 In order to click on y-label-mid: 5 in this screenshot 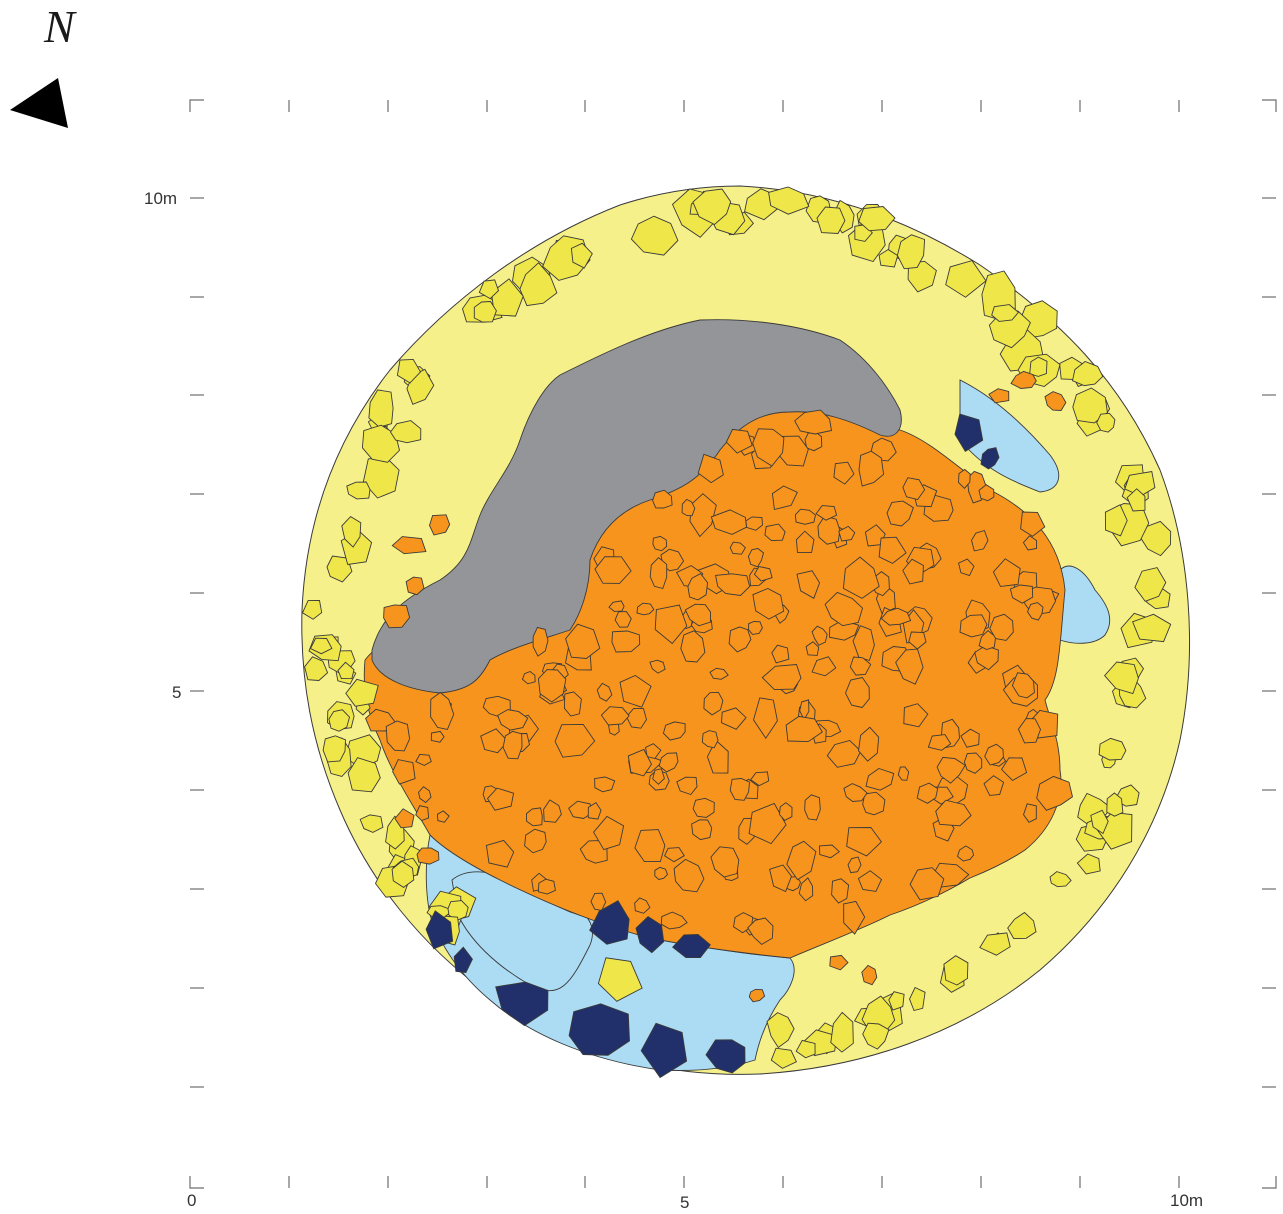, I will do `click(177, 692)`.